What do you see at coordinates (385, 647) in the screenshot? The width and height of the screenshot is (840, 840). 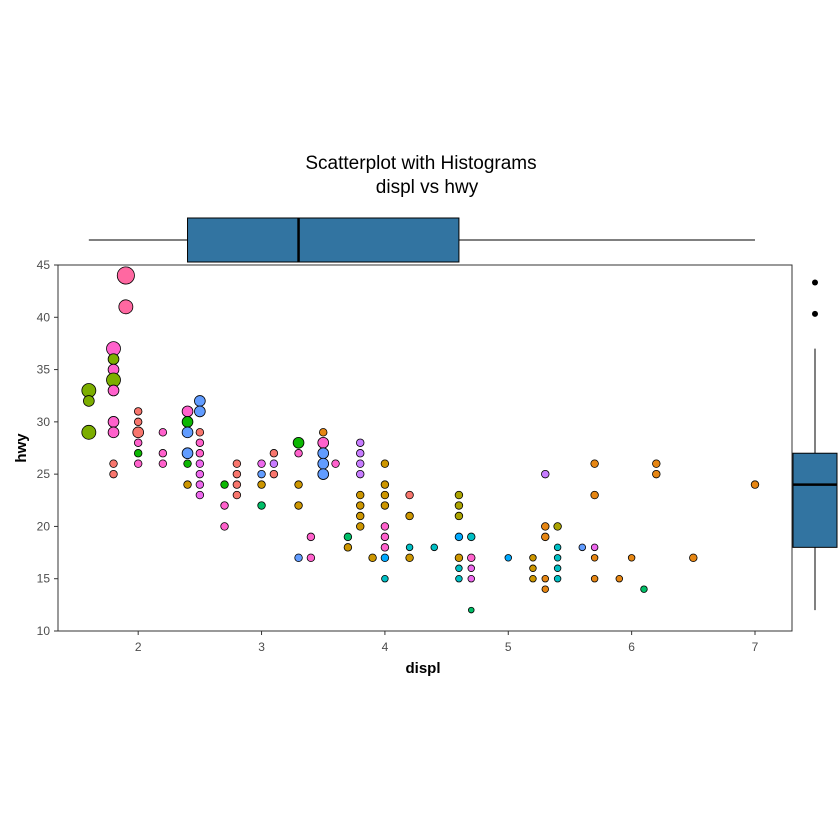 I see `x-tick-label: 4` at bounding box center [385, 647].